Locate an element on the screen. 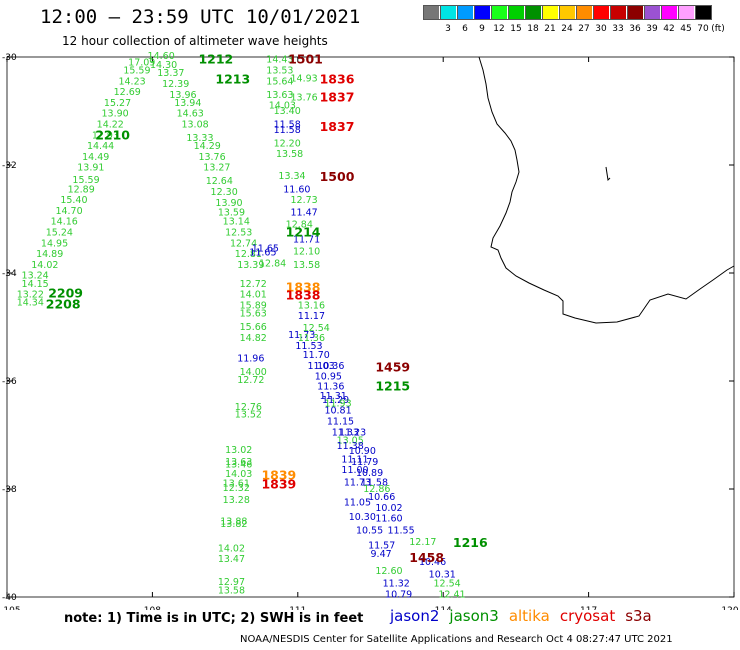  wave-height-reading: 13.16 is located at coordinates (311, 305).